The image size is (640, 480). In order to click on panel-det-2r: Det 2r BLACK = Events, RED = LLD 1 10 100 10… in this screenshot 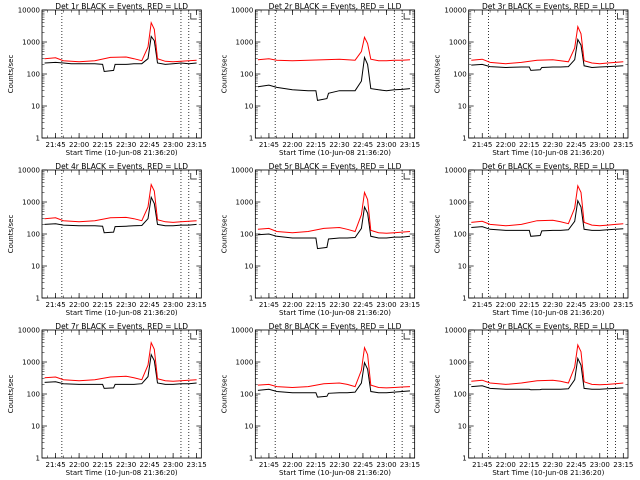, I will do `click(320, 79)`.